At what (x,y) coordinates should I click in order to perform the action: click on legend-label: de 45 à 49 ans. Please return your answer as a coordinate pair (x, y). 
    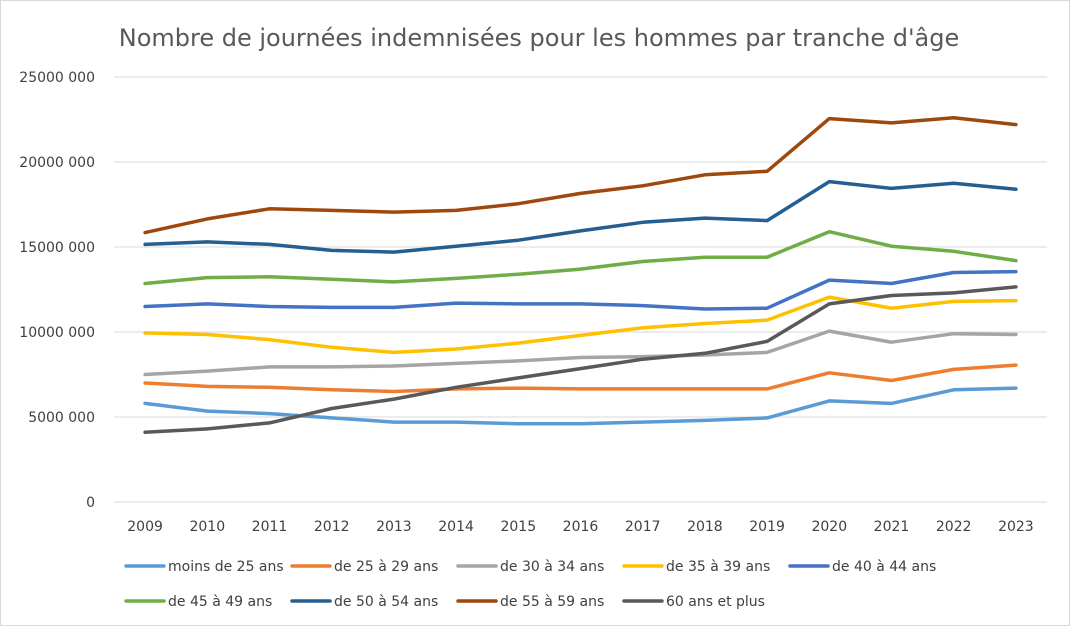
    Looking at the image, I should click on (220, 602).